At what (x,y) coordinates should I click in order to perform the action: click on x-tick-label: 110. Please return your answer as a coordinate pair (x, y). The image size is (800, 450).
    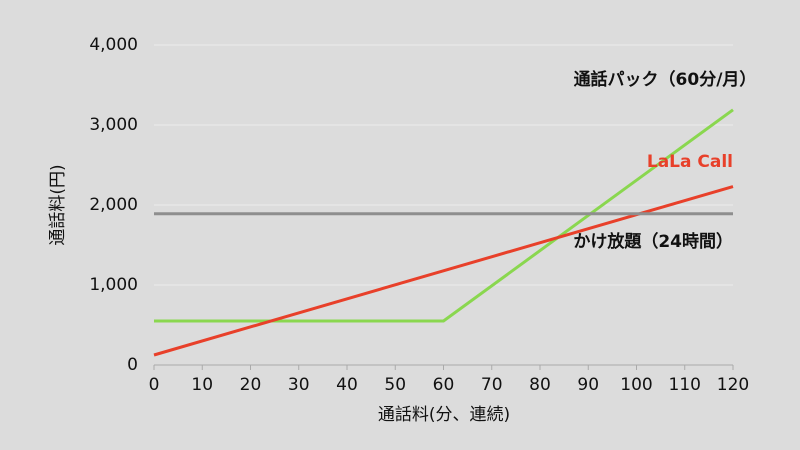
    Looking at the image, I should click on (685, 385).